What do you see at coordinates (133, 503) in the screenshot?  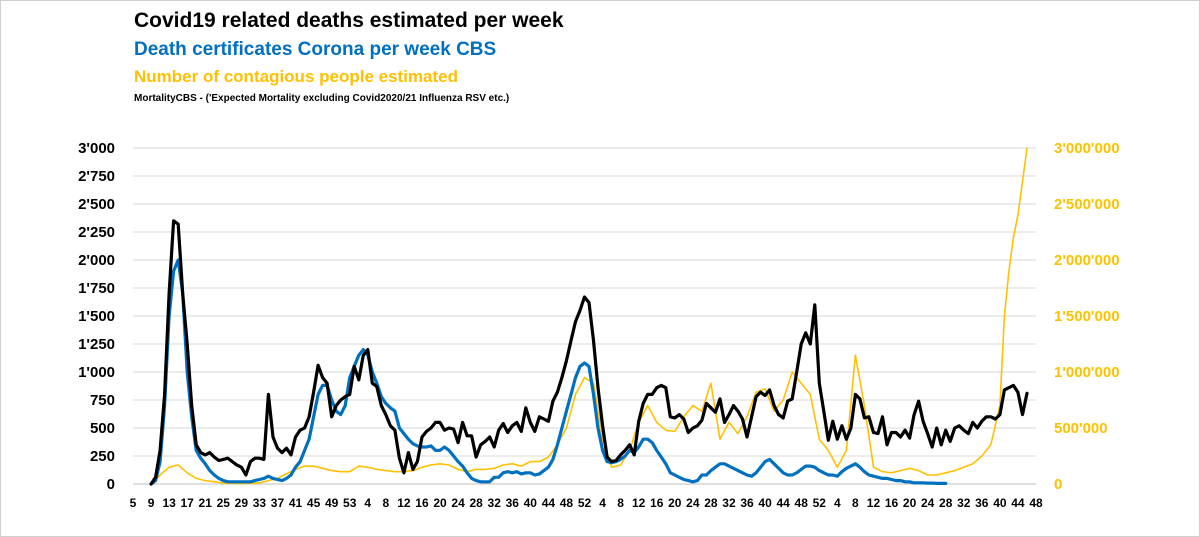 I see `x-tick-label: 5` at bounding box center [133, 503].